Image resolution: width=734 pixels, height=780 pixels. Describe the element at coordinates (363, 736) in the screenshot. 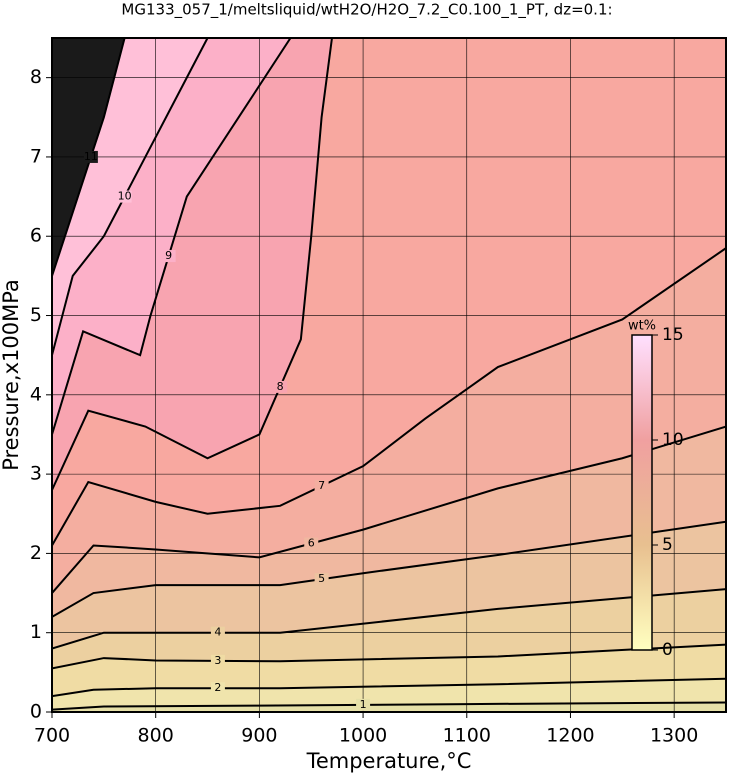

I see `x-tick-label: 1000` at that location.